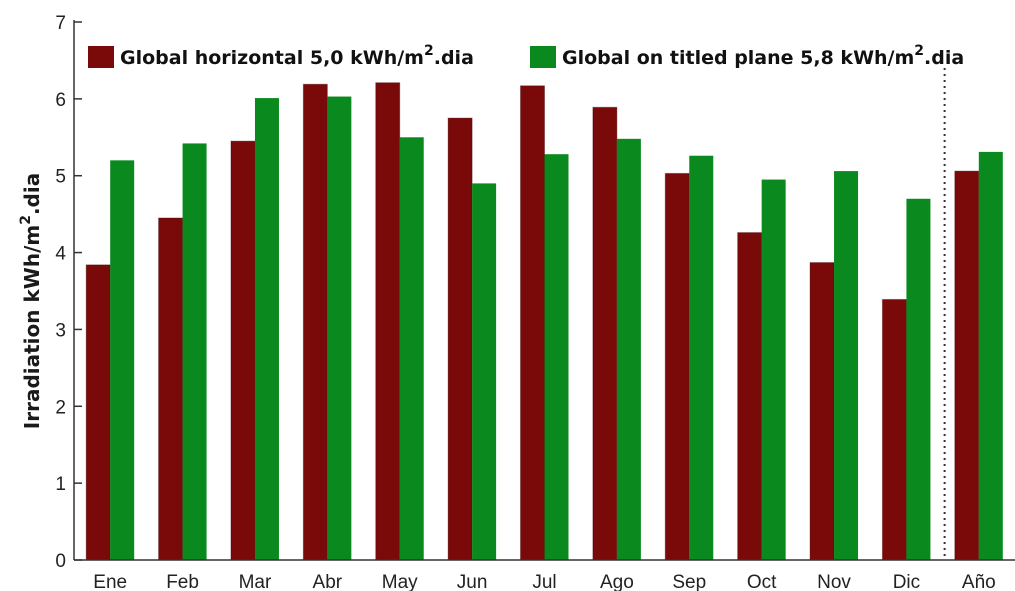  What do you see at coordinates (544, 581) in the screenshot?
I see `x-tick-label: Jul` at bounding box center [544, 581].